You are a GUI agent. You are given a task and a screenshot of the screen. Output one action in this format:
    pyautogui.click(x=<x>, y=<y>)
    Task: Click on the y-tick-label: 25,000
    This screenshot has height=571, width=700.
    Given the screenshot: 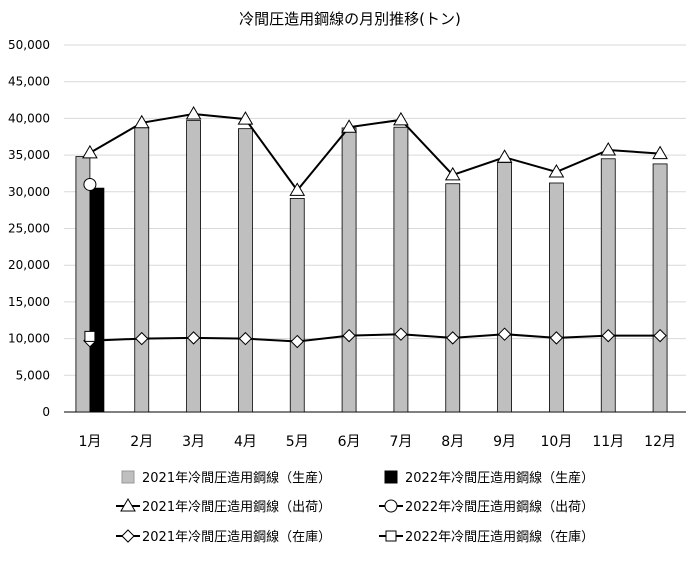 What is the action you would take?
    pyautogui.click(x=29, y=229)
    